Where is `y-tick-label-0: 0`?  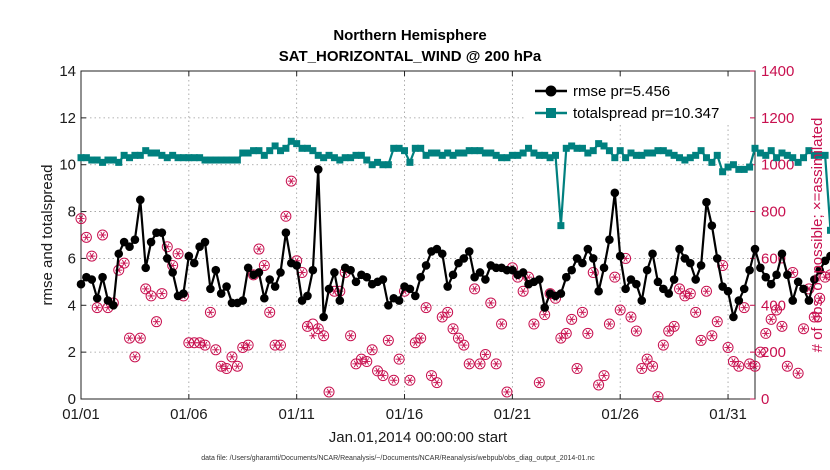
y-tick-label-0: 0 is located at coordinates (72, 399).